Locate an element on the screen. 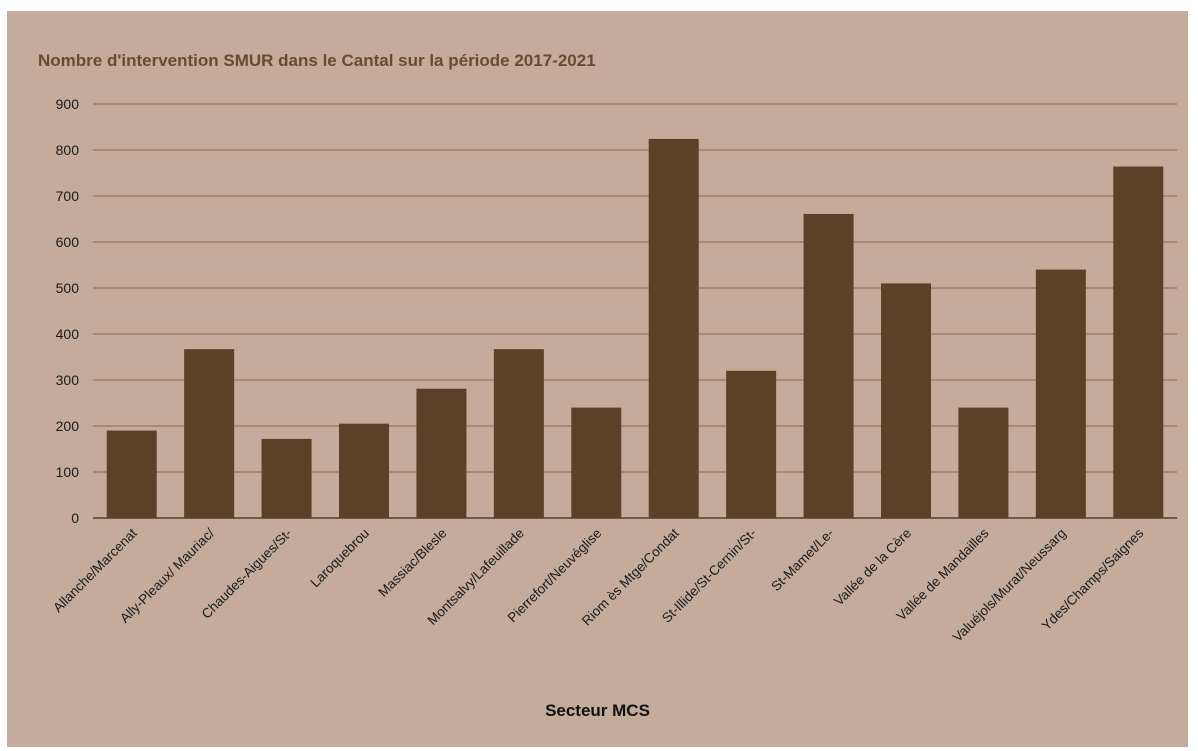  x-tick-label: Massiac/Blesle is located at coordinates (412, 563).